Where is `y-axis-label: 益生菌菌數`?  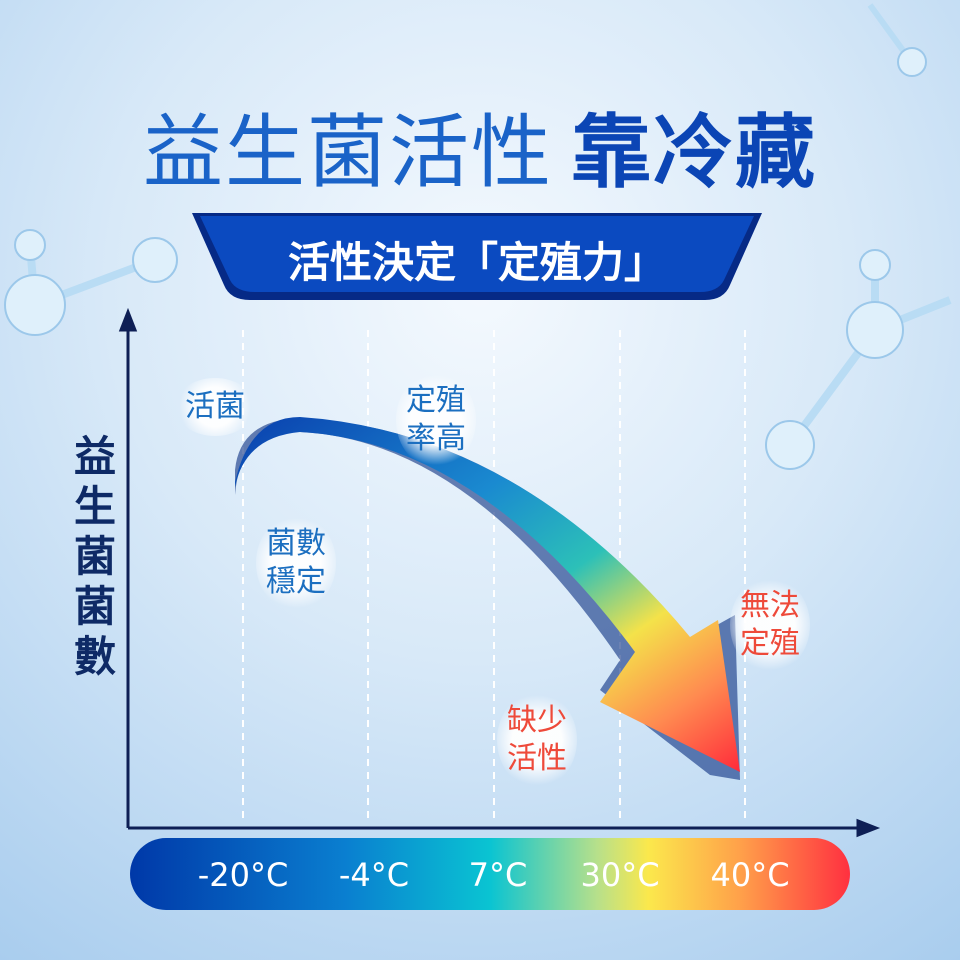 y-axis-label: 益生菌菌數 is located at coordinates (94, 556).